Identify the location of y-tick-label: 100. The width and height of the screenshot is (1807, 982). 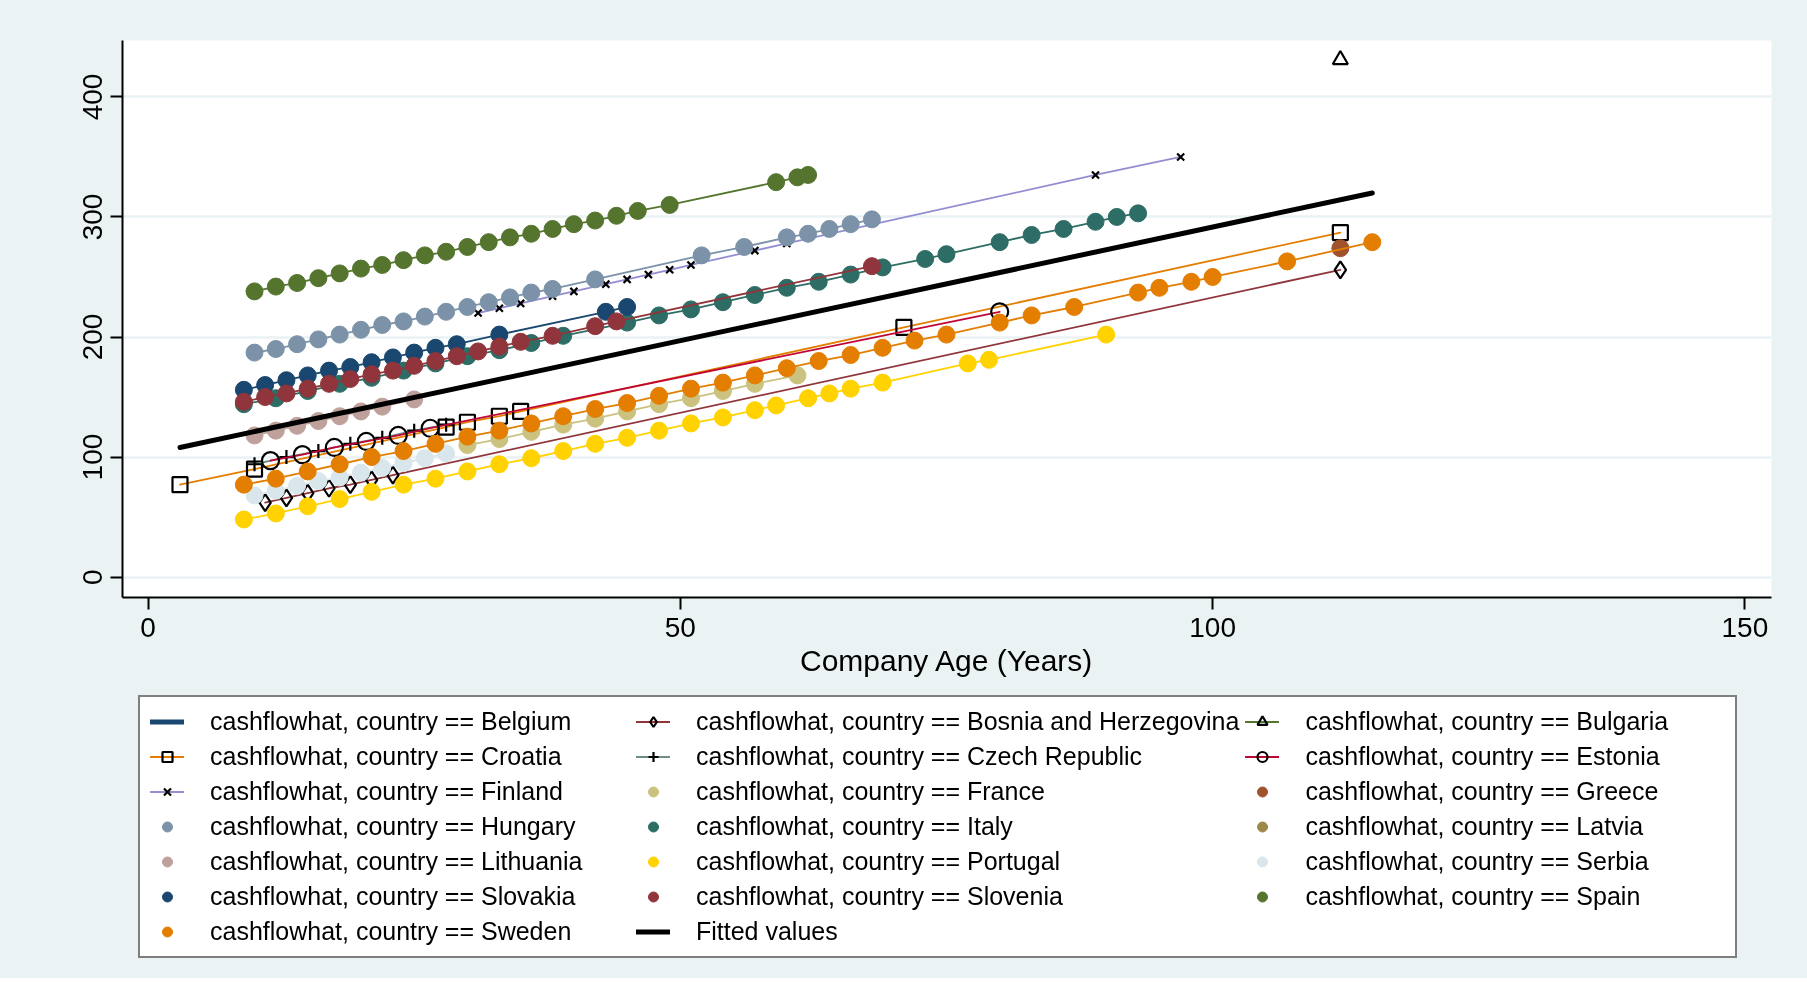
(93, 457).